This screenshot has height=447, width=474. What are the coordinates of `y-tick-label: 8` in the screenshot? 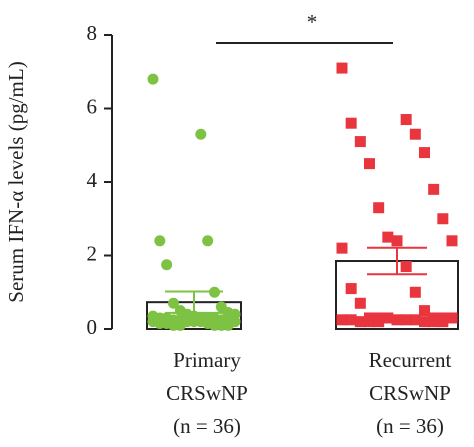 It's located at (92, 33).